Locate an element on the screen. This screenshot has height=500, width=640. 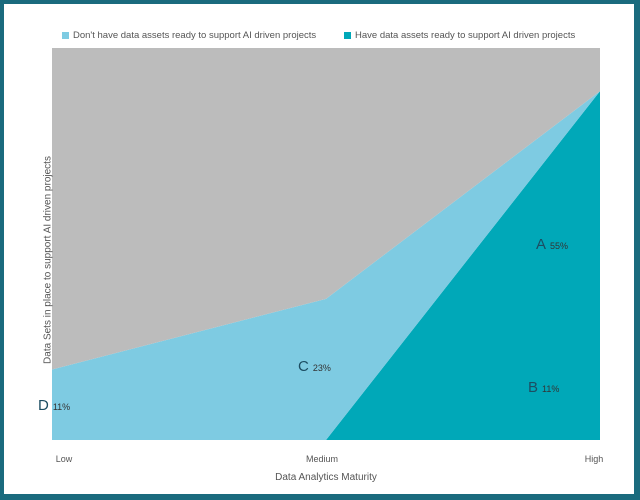
legend-swatch-have is located at coordinates (347, 35).